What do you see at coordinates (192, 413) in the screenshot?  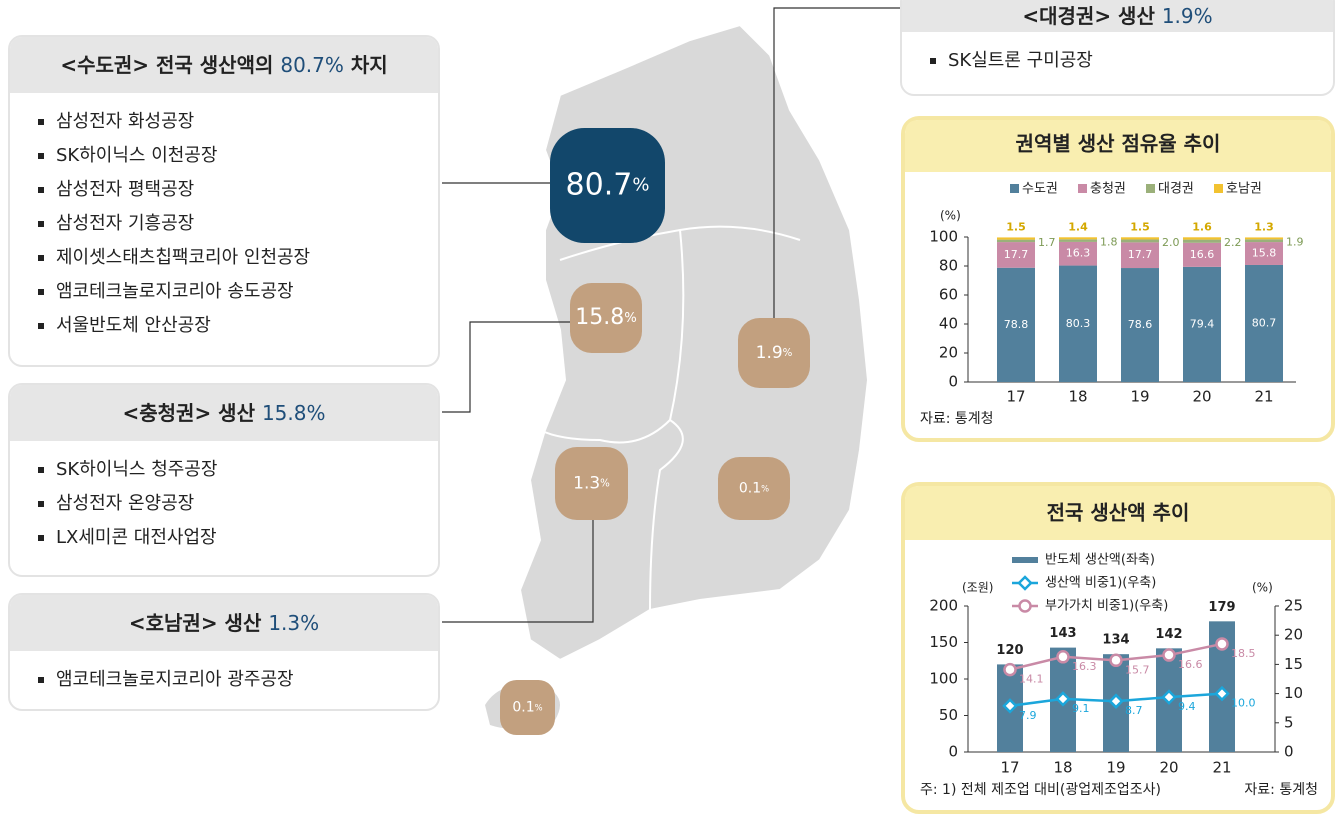 I see `box-title: <충청권> 생산` at bounding box center [192, 413].